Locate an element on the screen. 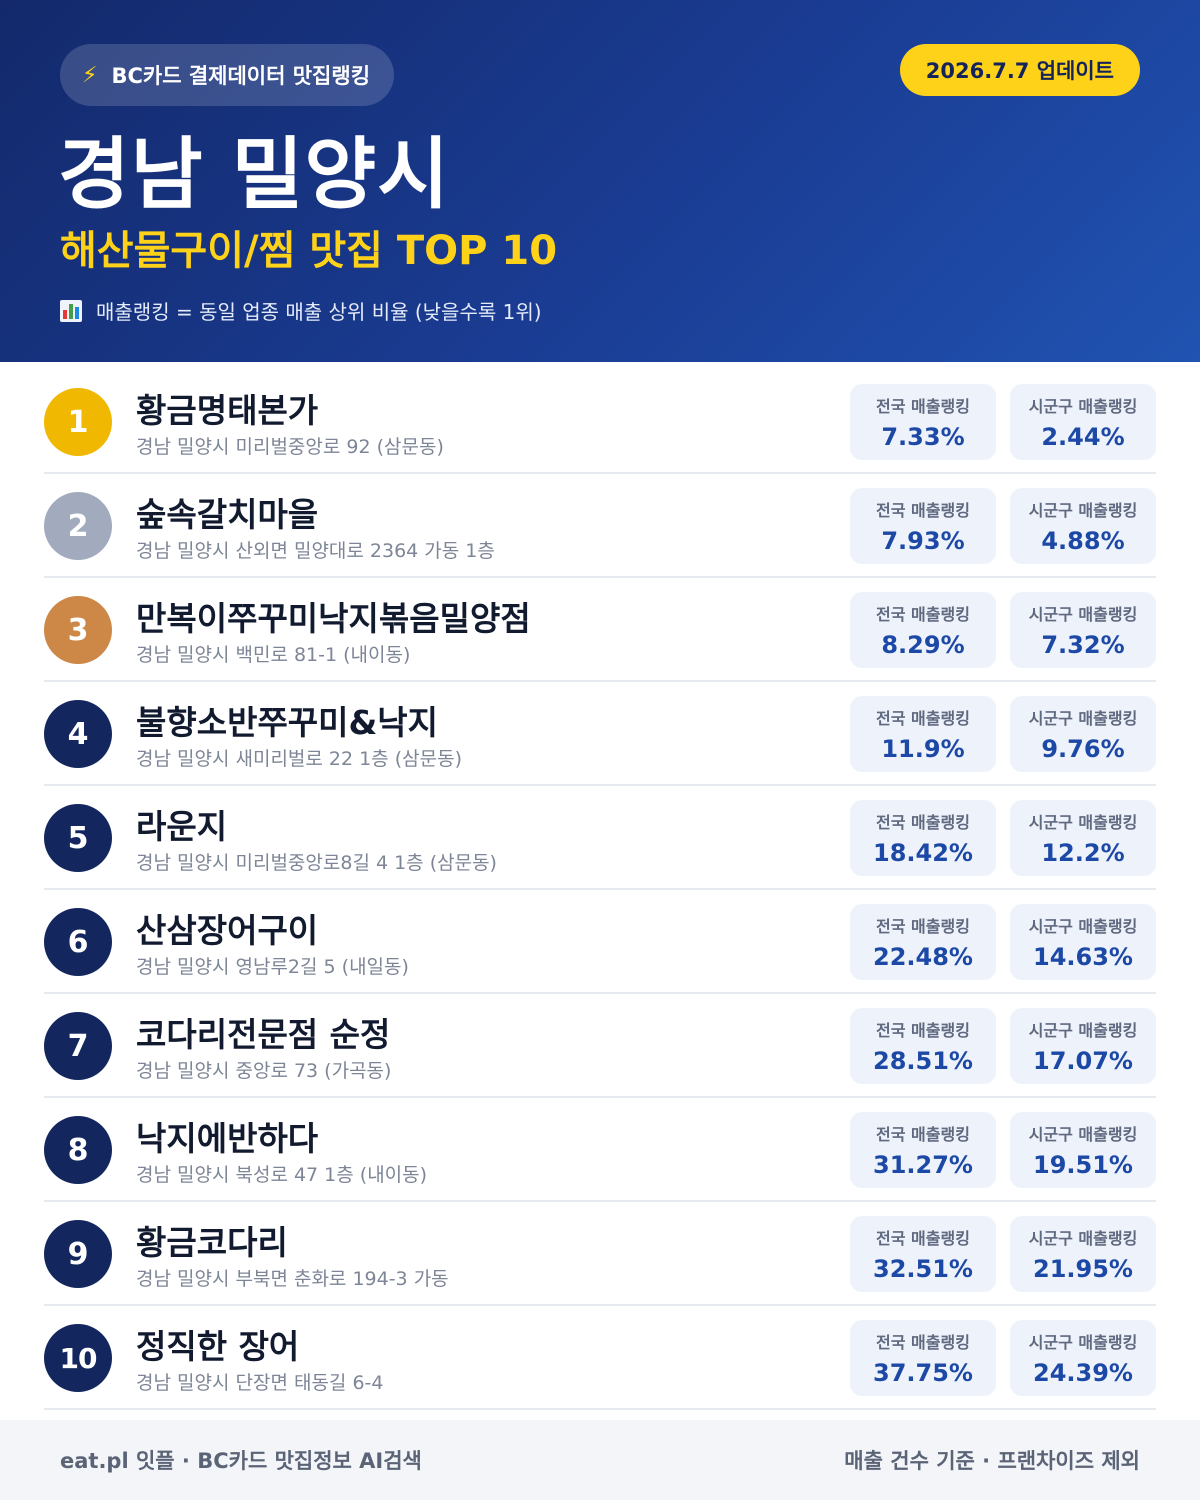 This screenshot has height=1500, width=1200. local-ranking-card: 시군구 매출랭킹 17.07% is located at coordinates (1083, 1046).